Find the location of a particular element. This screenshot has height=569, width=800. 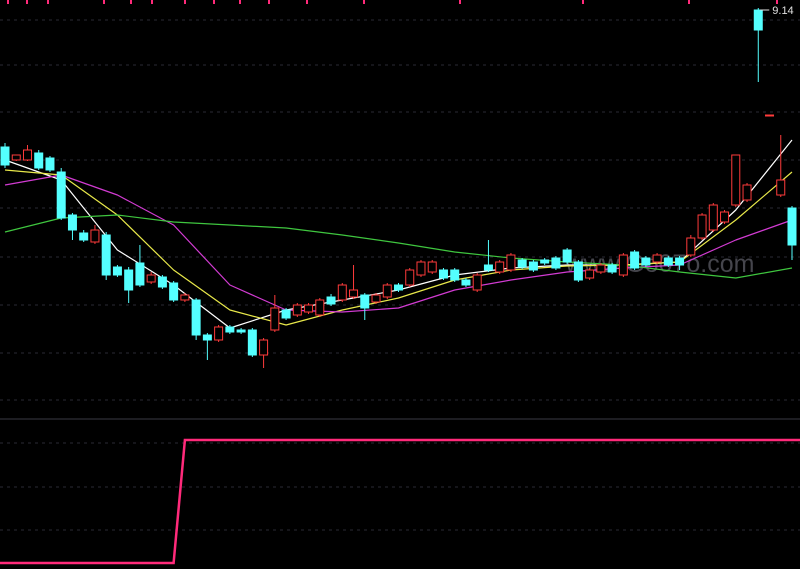

ma-line is located at coordinates (398, 246).